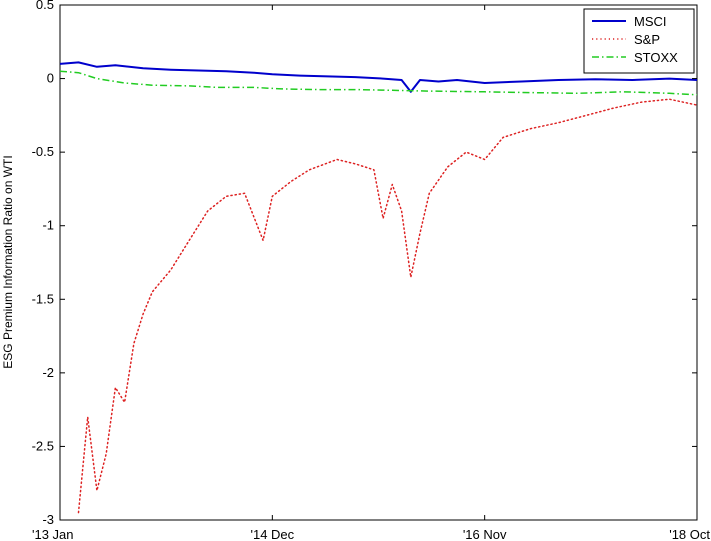 This screenshot has height=541, width=711. I want to click on x-tick-label: '16 Nov, so click(485, 534).